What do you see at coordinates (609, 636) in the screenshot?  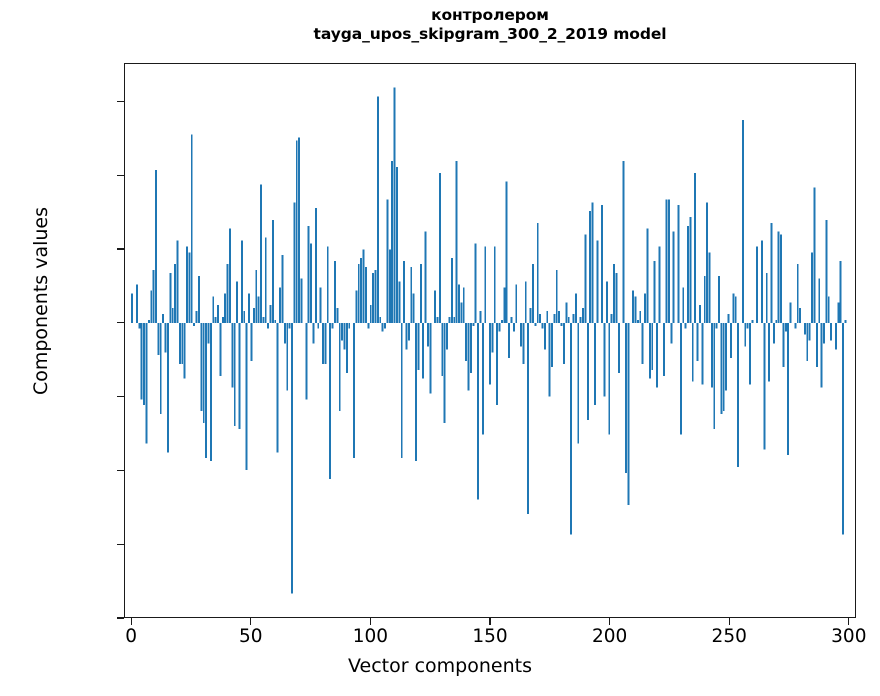 I see `x-tick-label: 200` at bounding box center [609, 636].